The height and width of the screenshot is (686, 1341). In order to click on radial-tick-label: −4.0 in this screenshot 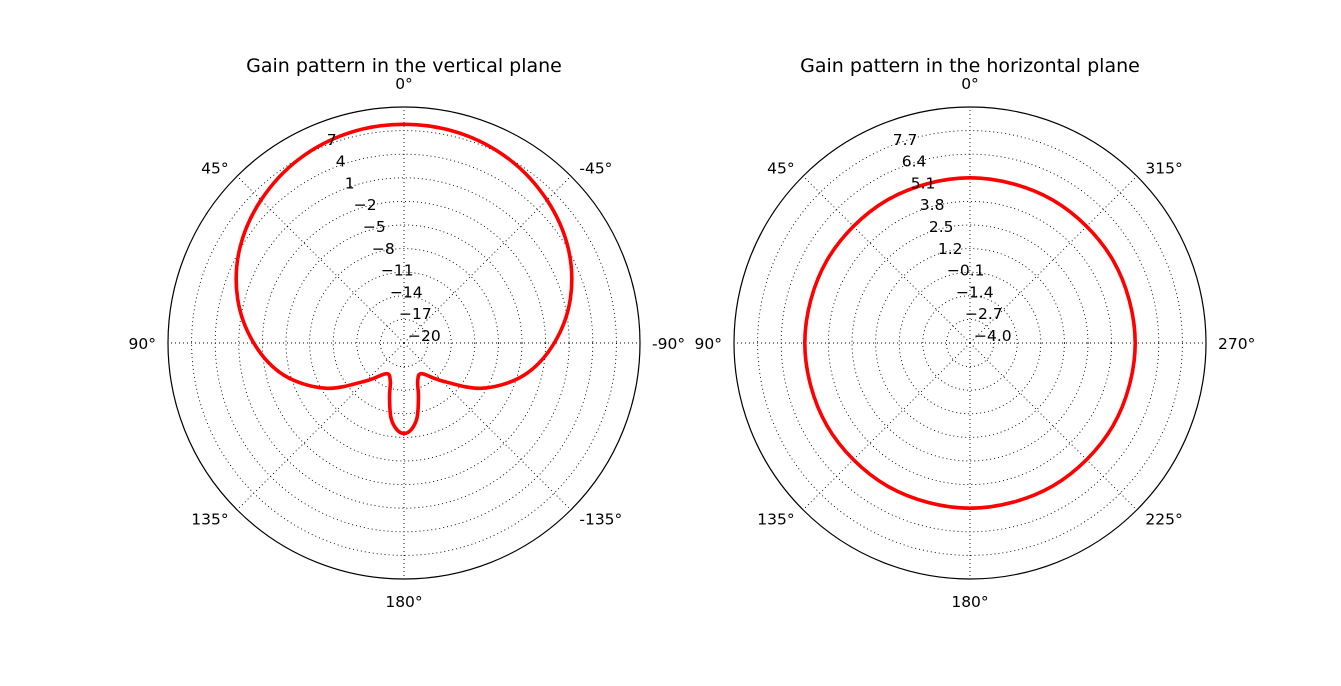, I will do `click(993, 336)`.